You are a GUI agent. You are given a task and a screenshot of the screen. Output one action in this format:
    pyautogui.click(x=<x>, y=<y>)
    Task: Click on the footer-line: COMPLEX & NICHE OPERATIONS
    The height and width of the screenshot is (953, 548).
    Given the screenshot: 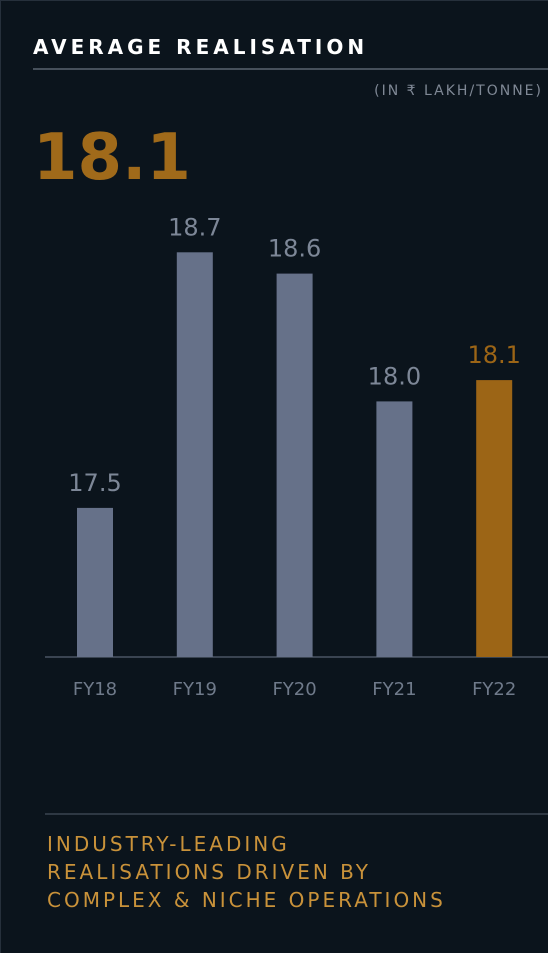 What is the action you would take?
    pyautogui.click(x=246, y=900)
    